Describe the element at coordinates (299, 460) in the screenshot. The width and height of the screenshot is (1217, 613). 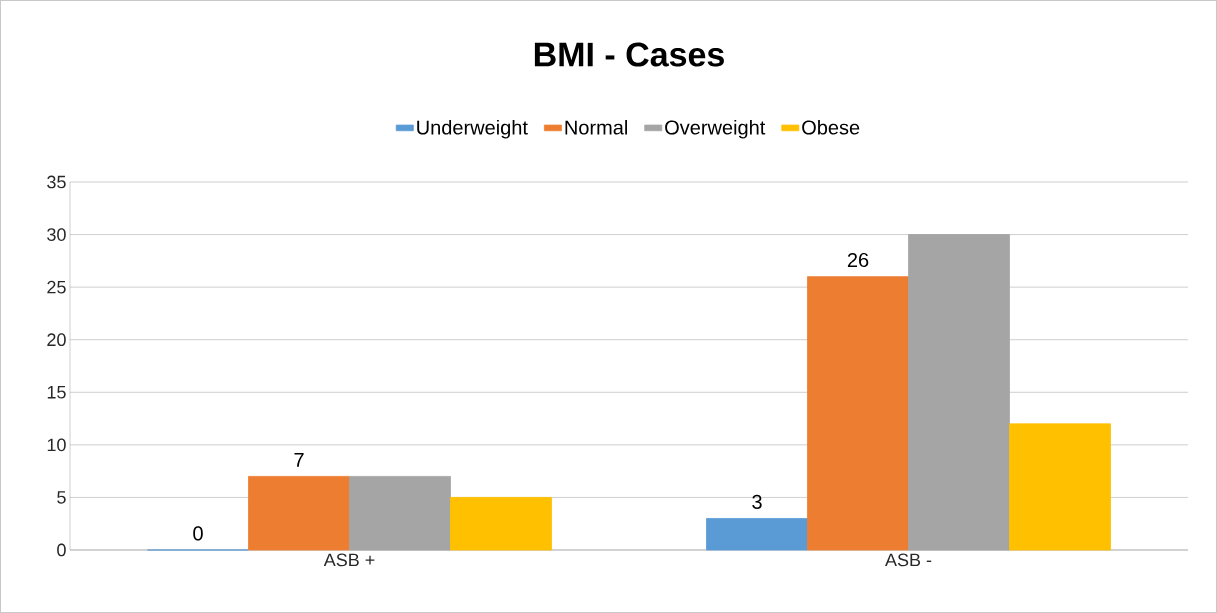
I see `data-label: 7` at that location.